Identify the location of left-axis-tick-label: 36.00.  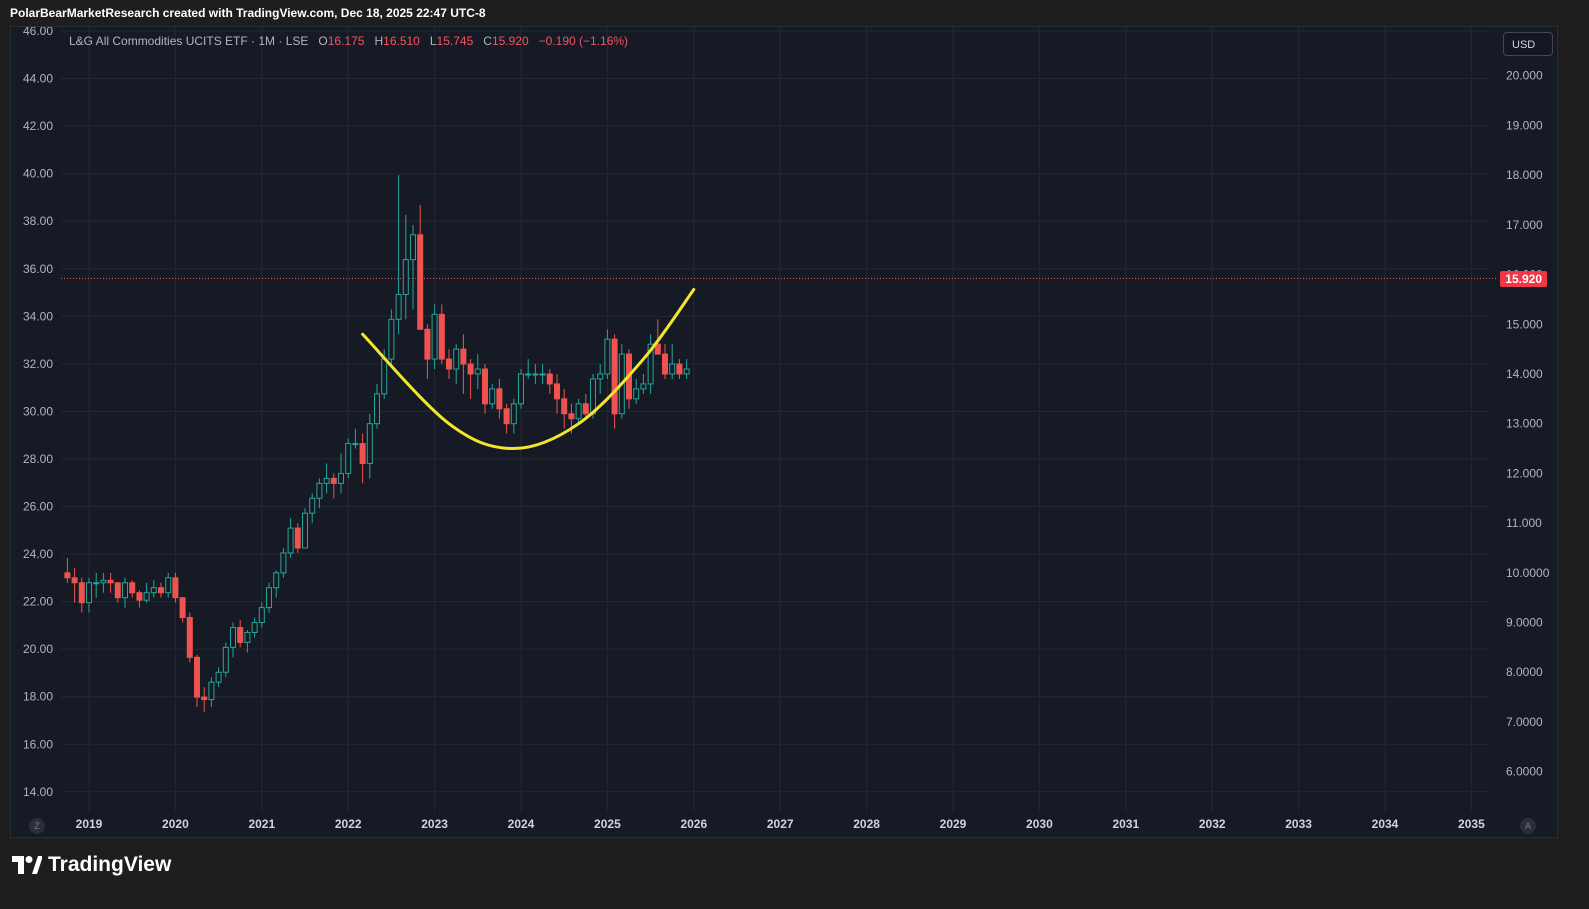
(38, 269).